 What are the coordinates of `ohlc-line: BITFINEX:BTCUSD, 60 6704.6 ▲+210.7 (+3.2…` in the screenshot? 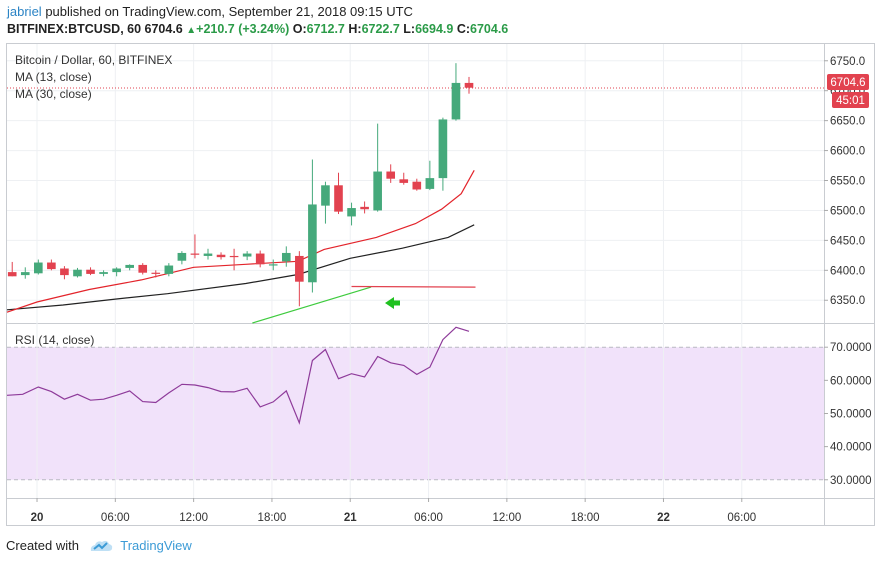 It's located at (257, 29).